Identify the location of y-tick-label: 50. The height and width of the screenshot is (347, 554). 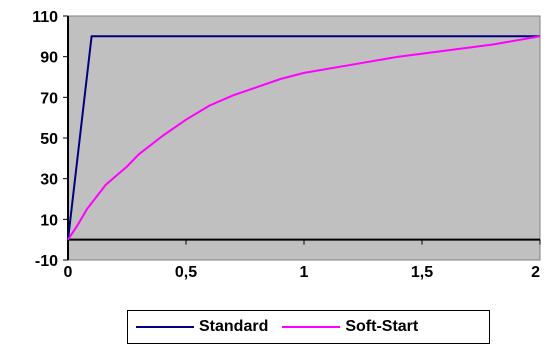
(49, 139).